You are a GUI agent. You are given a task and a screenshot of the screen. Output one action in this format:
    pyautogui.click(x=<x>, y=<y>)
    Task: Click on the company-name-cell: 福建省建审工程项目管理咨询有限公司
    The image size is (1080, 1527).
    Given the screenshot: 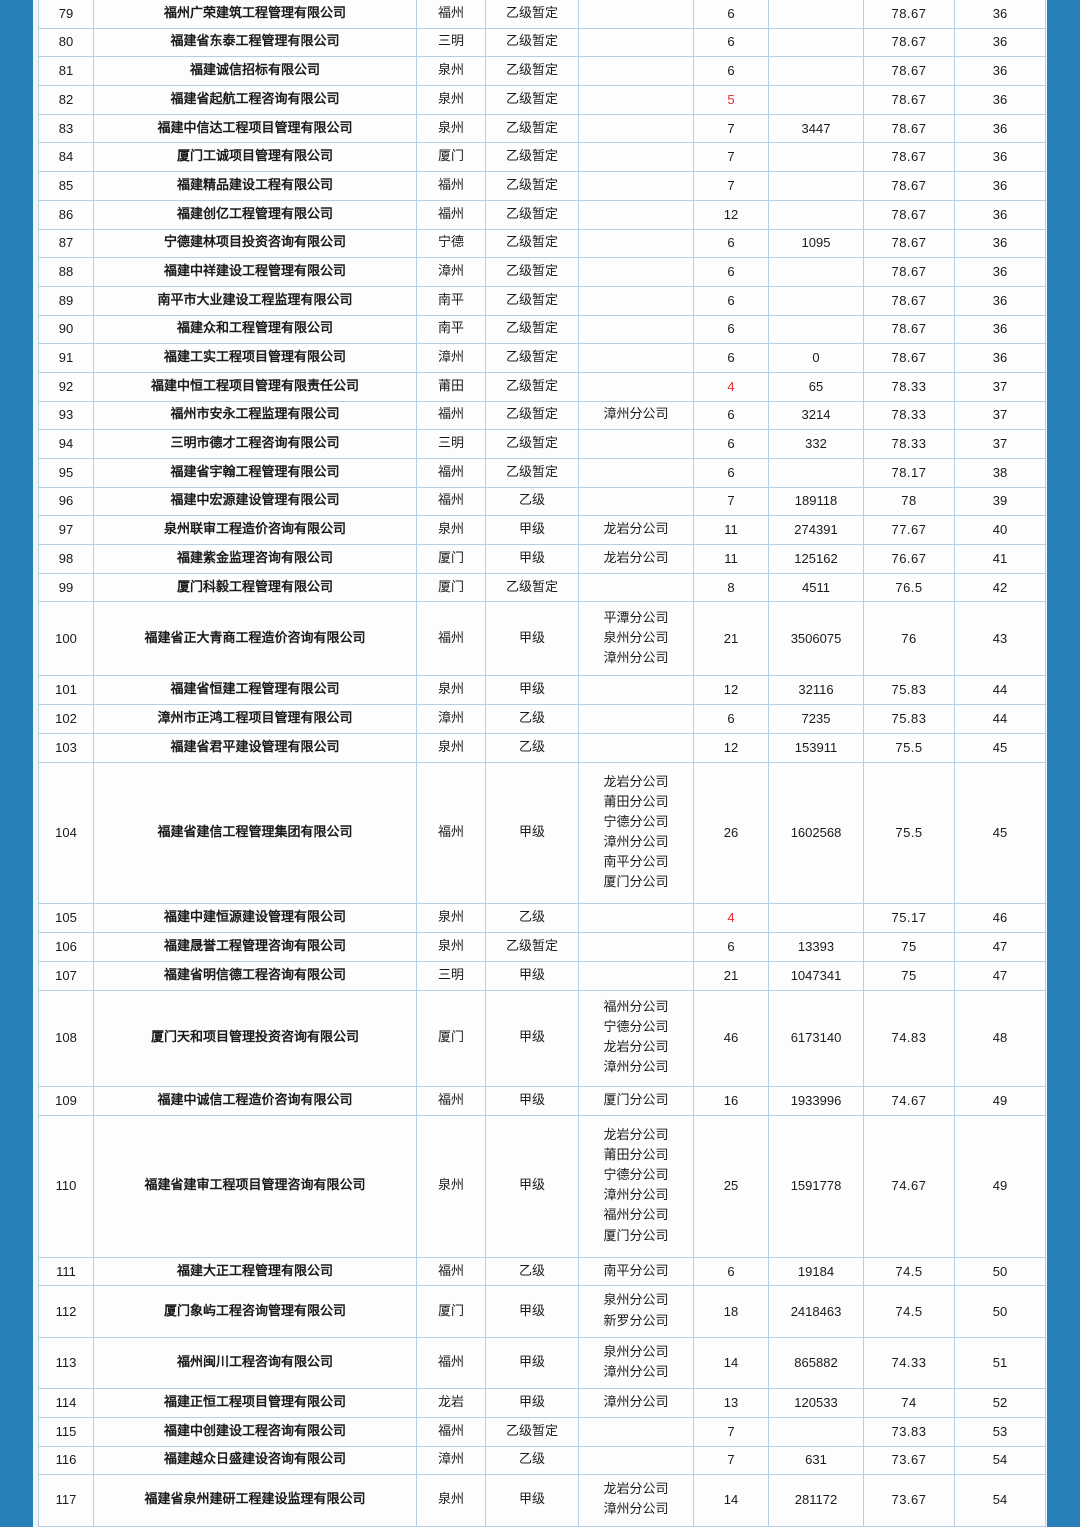 What is the action you would take?
    pyautogui.click(x=255, y=1186)
    